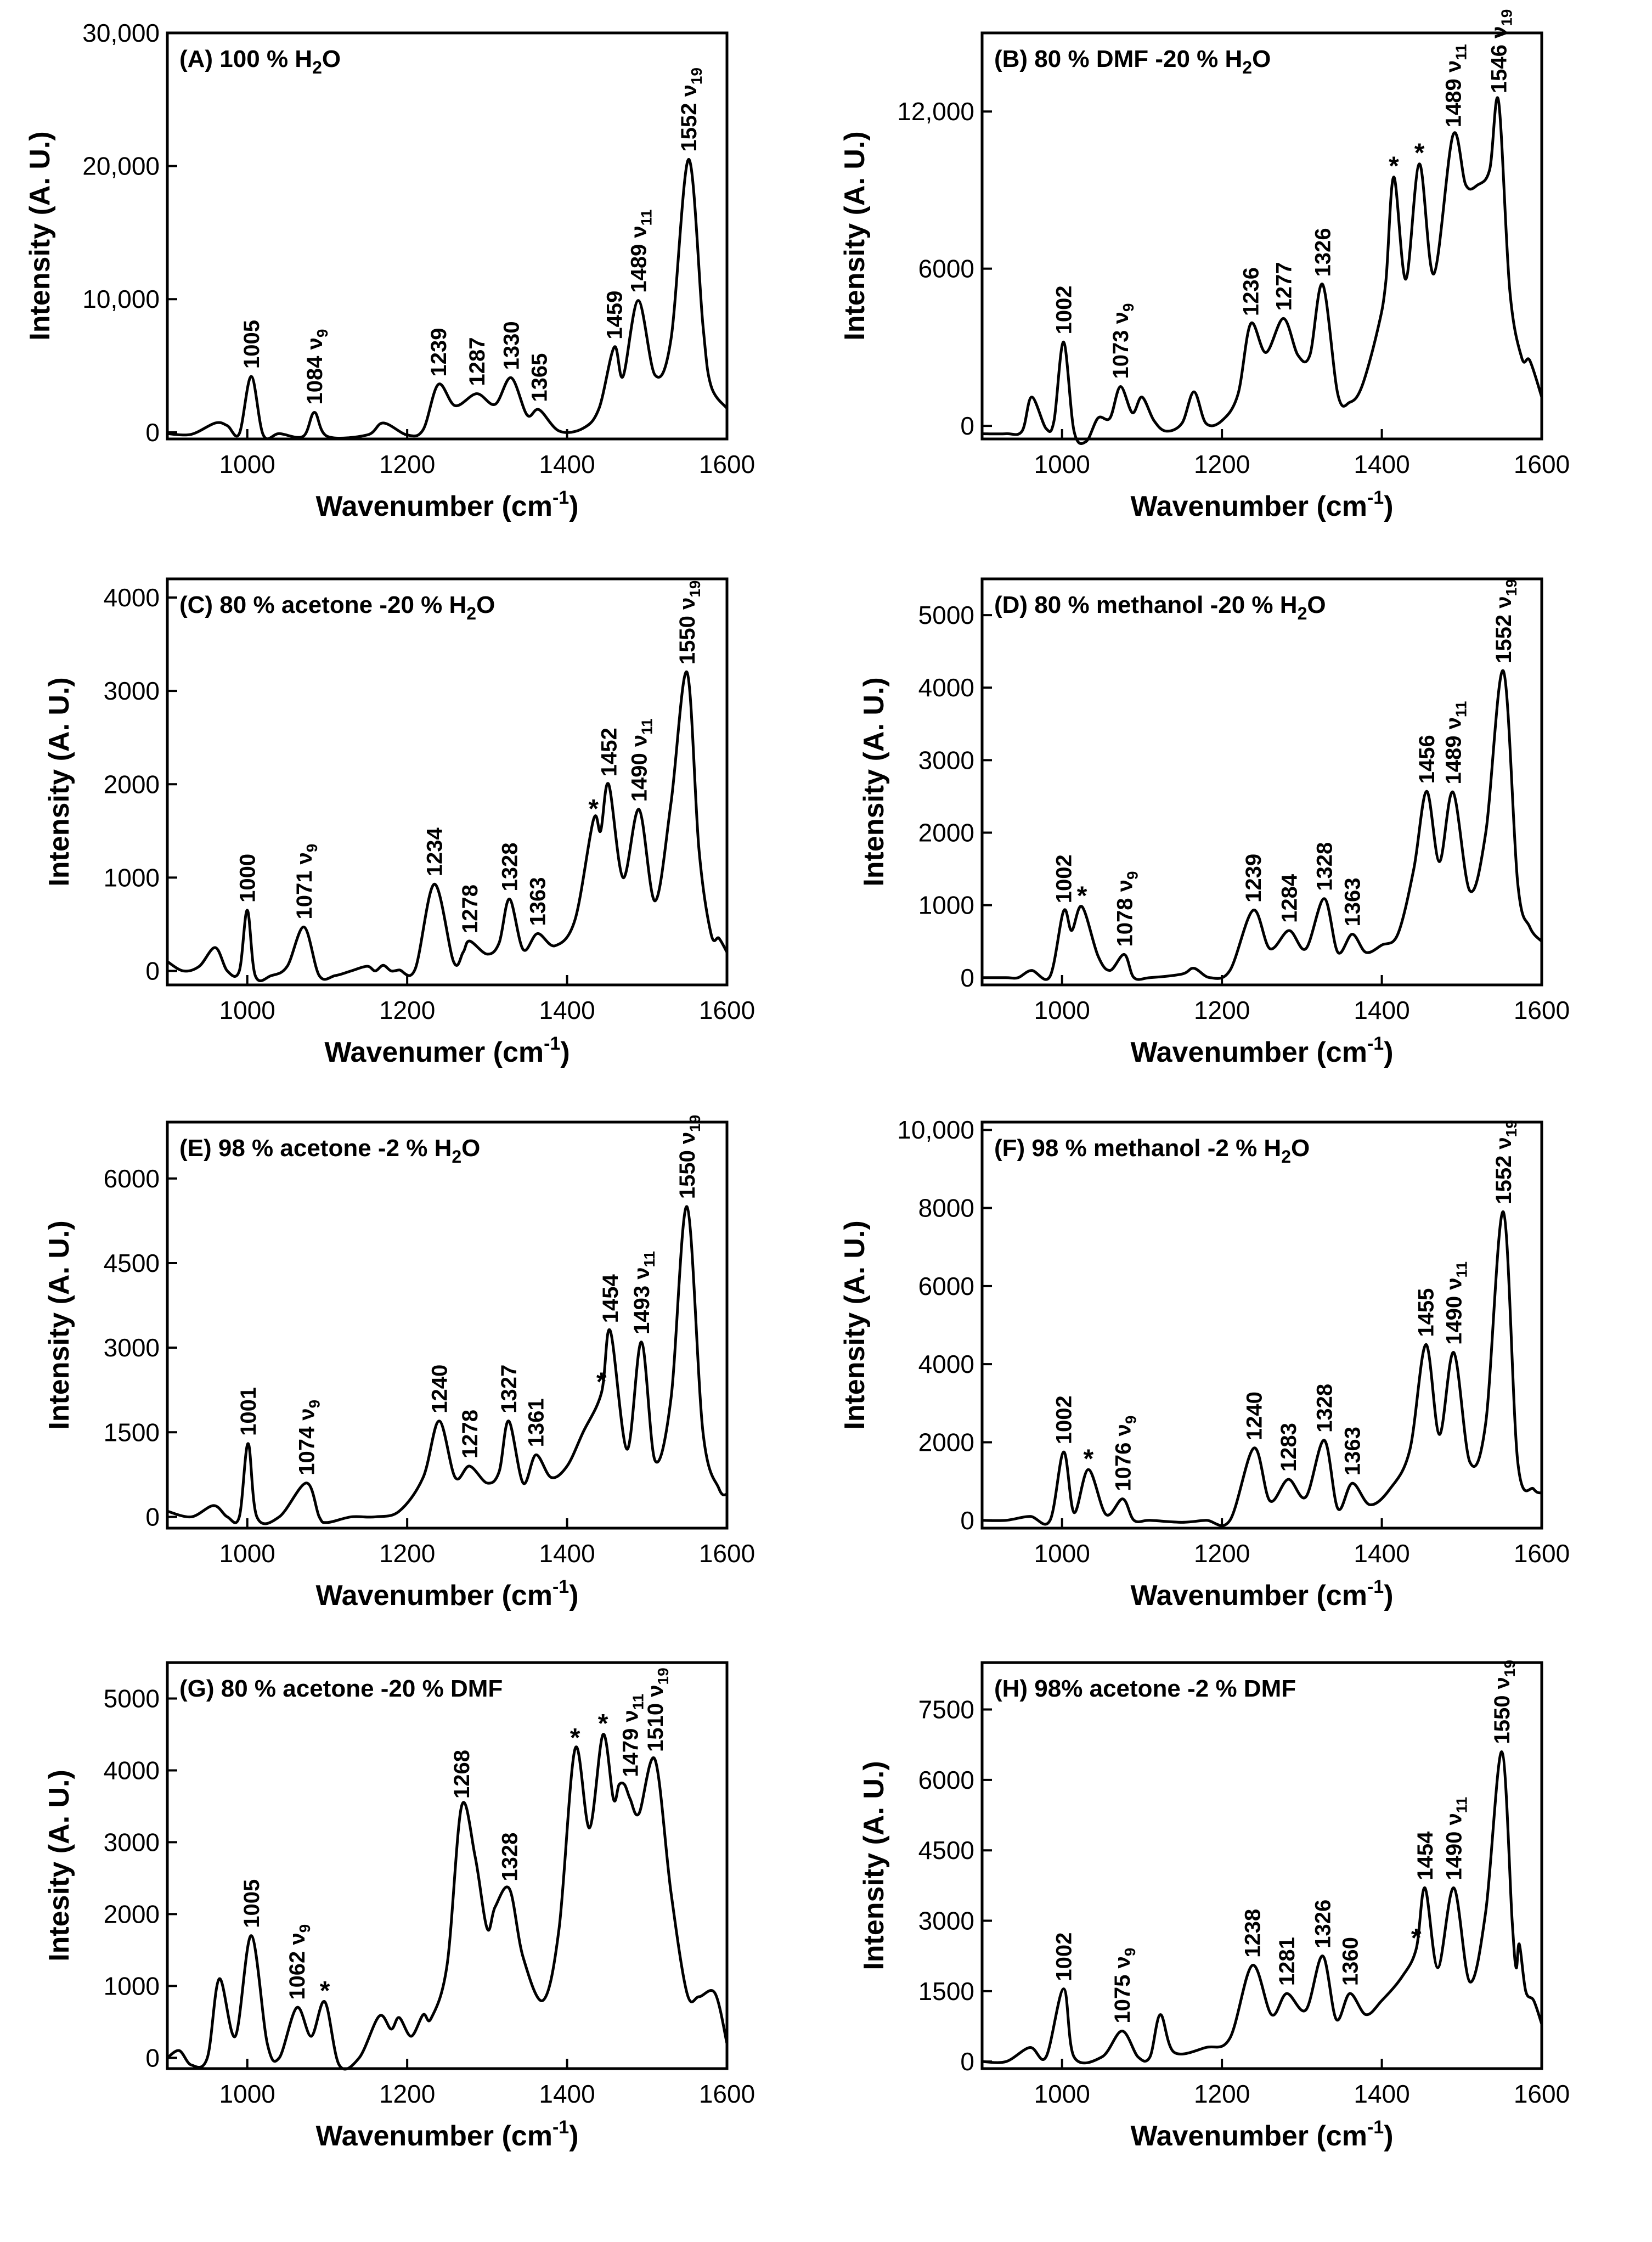 The height and width of the screenshot is (2242, 1652). What do you see at coordinates (688, 631) in the screenshot?
I see `peak-label-text: 1550 ν` at bounding box center [688, 631].